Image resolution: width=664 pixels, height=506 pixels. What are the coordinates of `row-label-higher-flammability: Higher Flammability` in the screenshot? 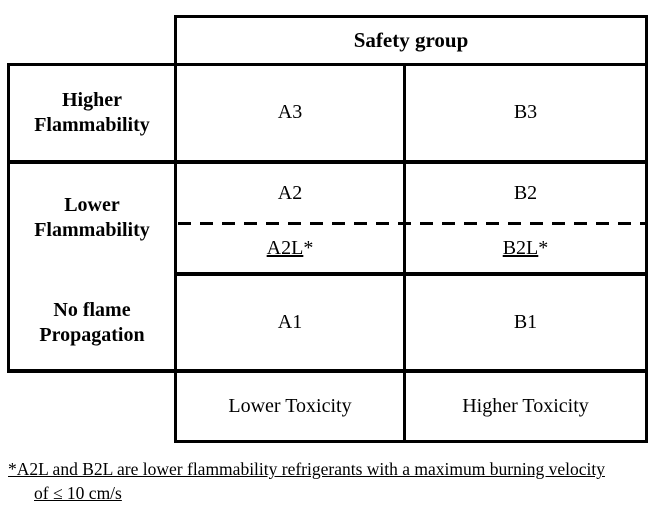 It's located at (92, 112).